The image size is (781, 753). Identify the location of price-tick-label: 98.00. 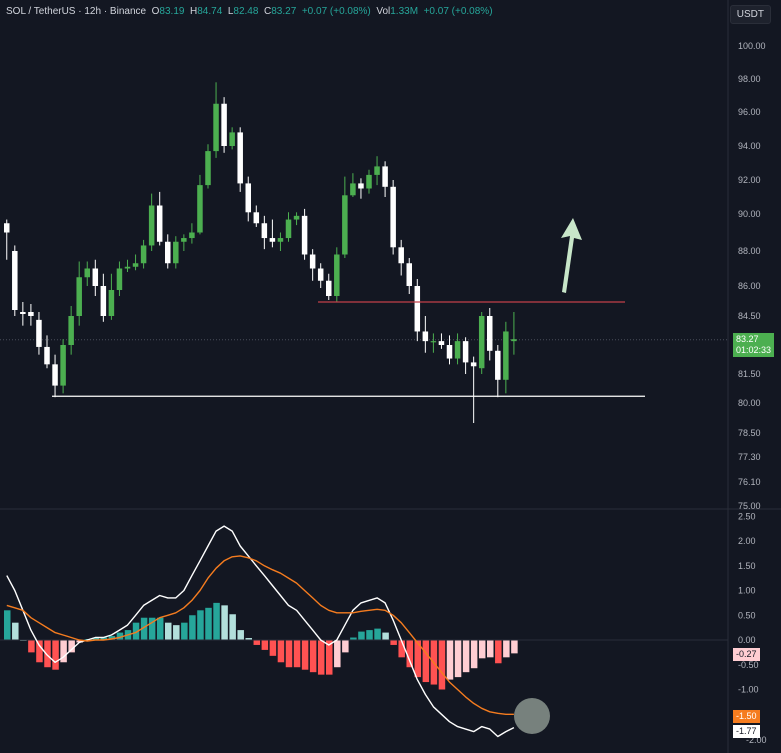
(749, 79).